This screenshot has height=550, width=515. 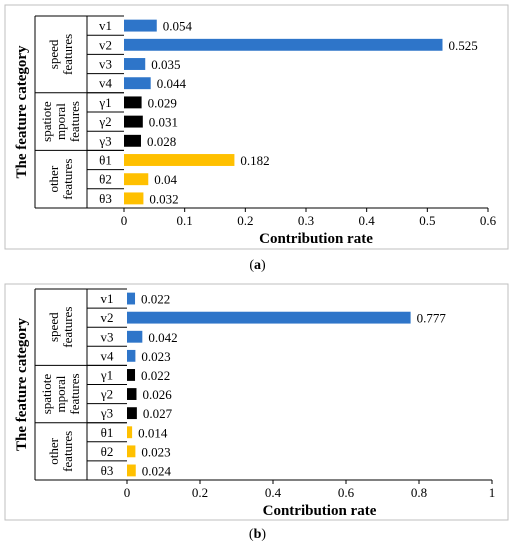 I want to click on bar-value-label: 0.024, so click(x=157, y=470).